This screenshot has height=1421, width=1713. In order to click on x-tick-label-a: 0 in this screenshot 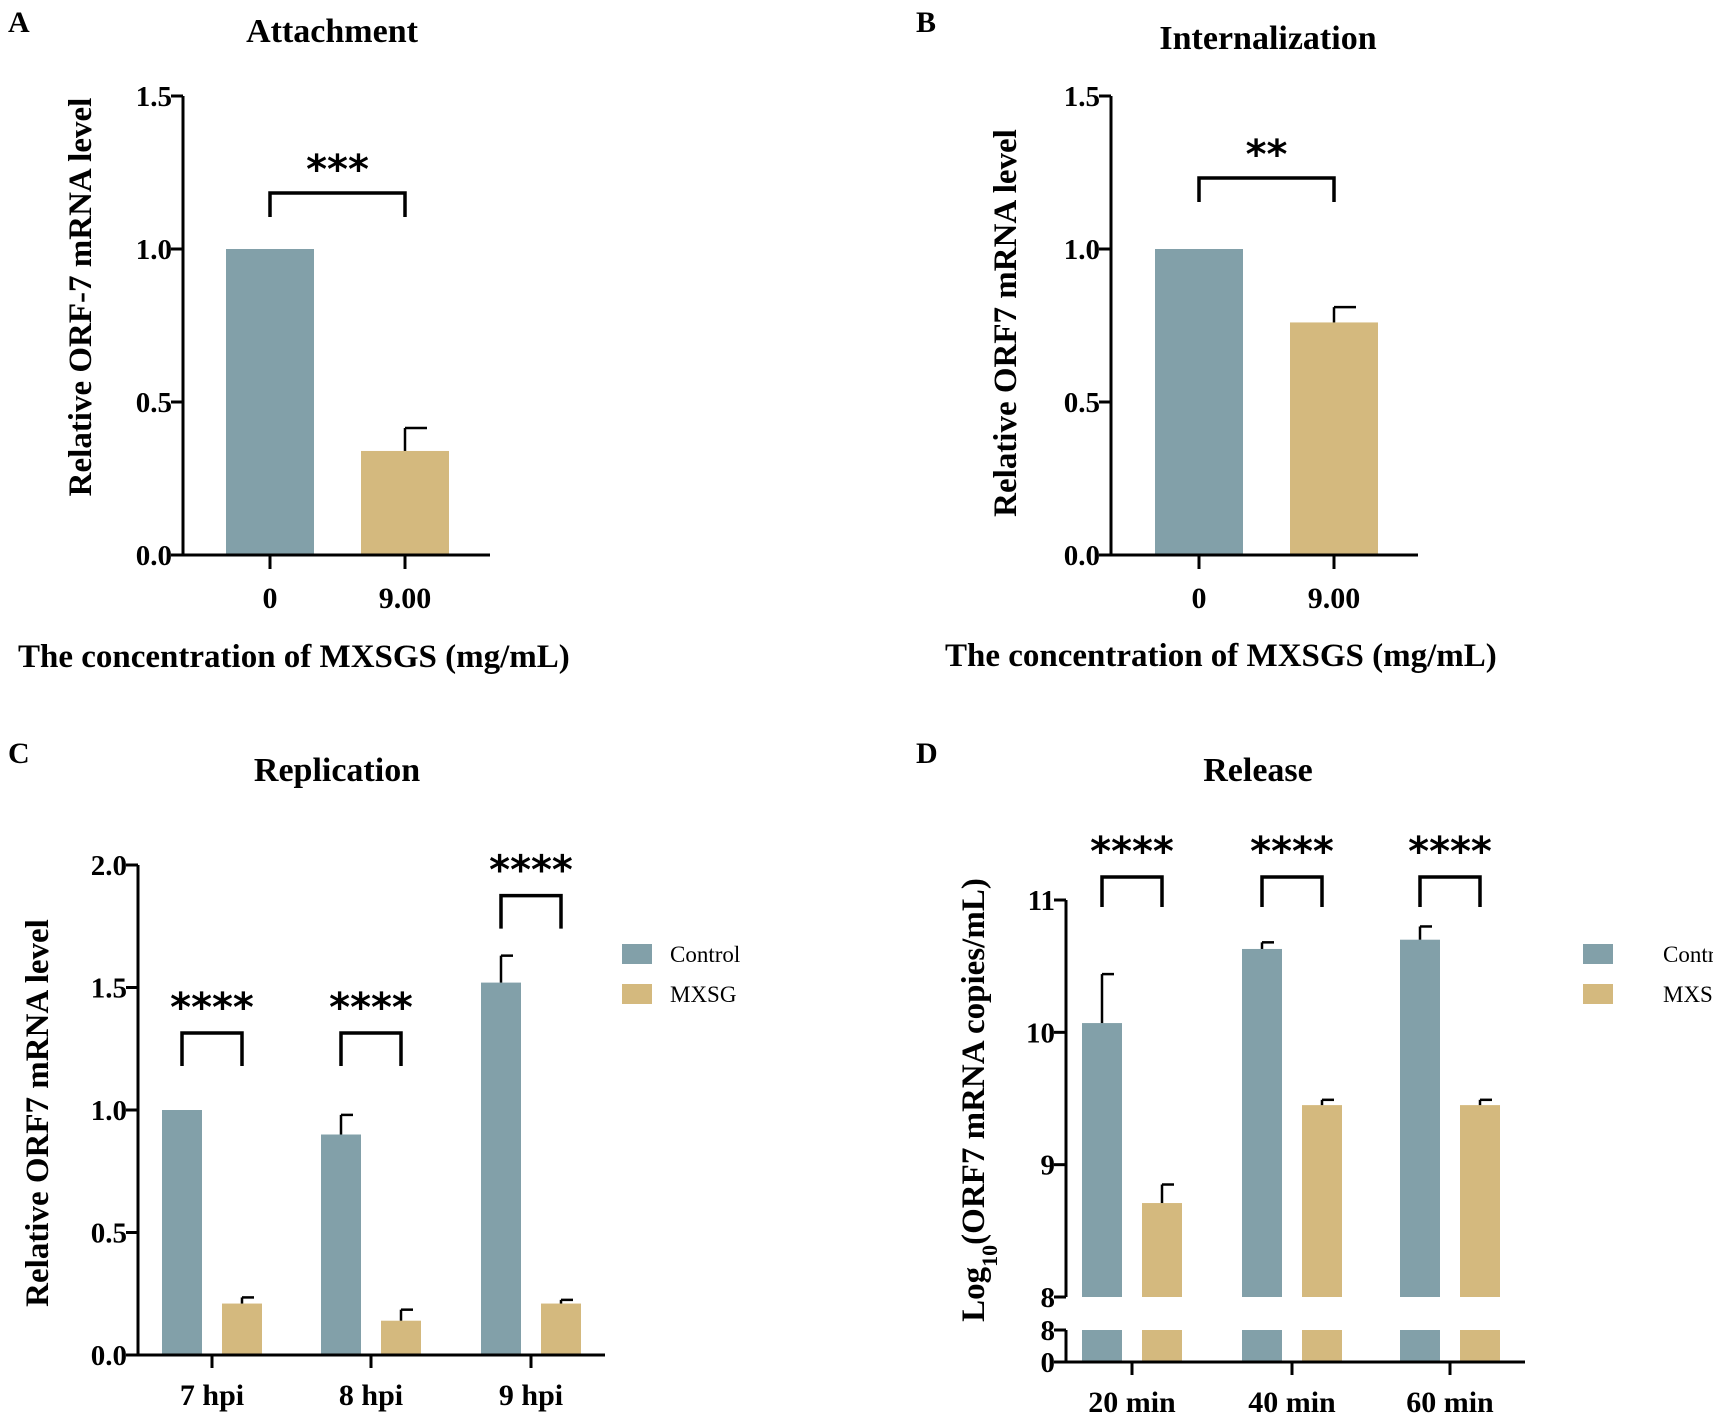, I will do `click(270, 598)`.